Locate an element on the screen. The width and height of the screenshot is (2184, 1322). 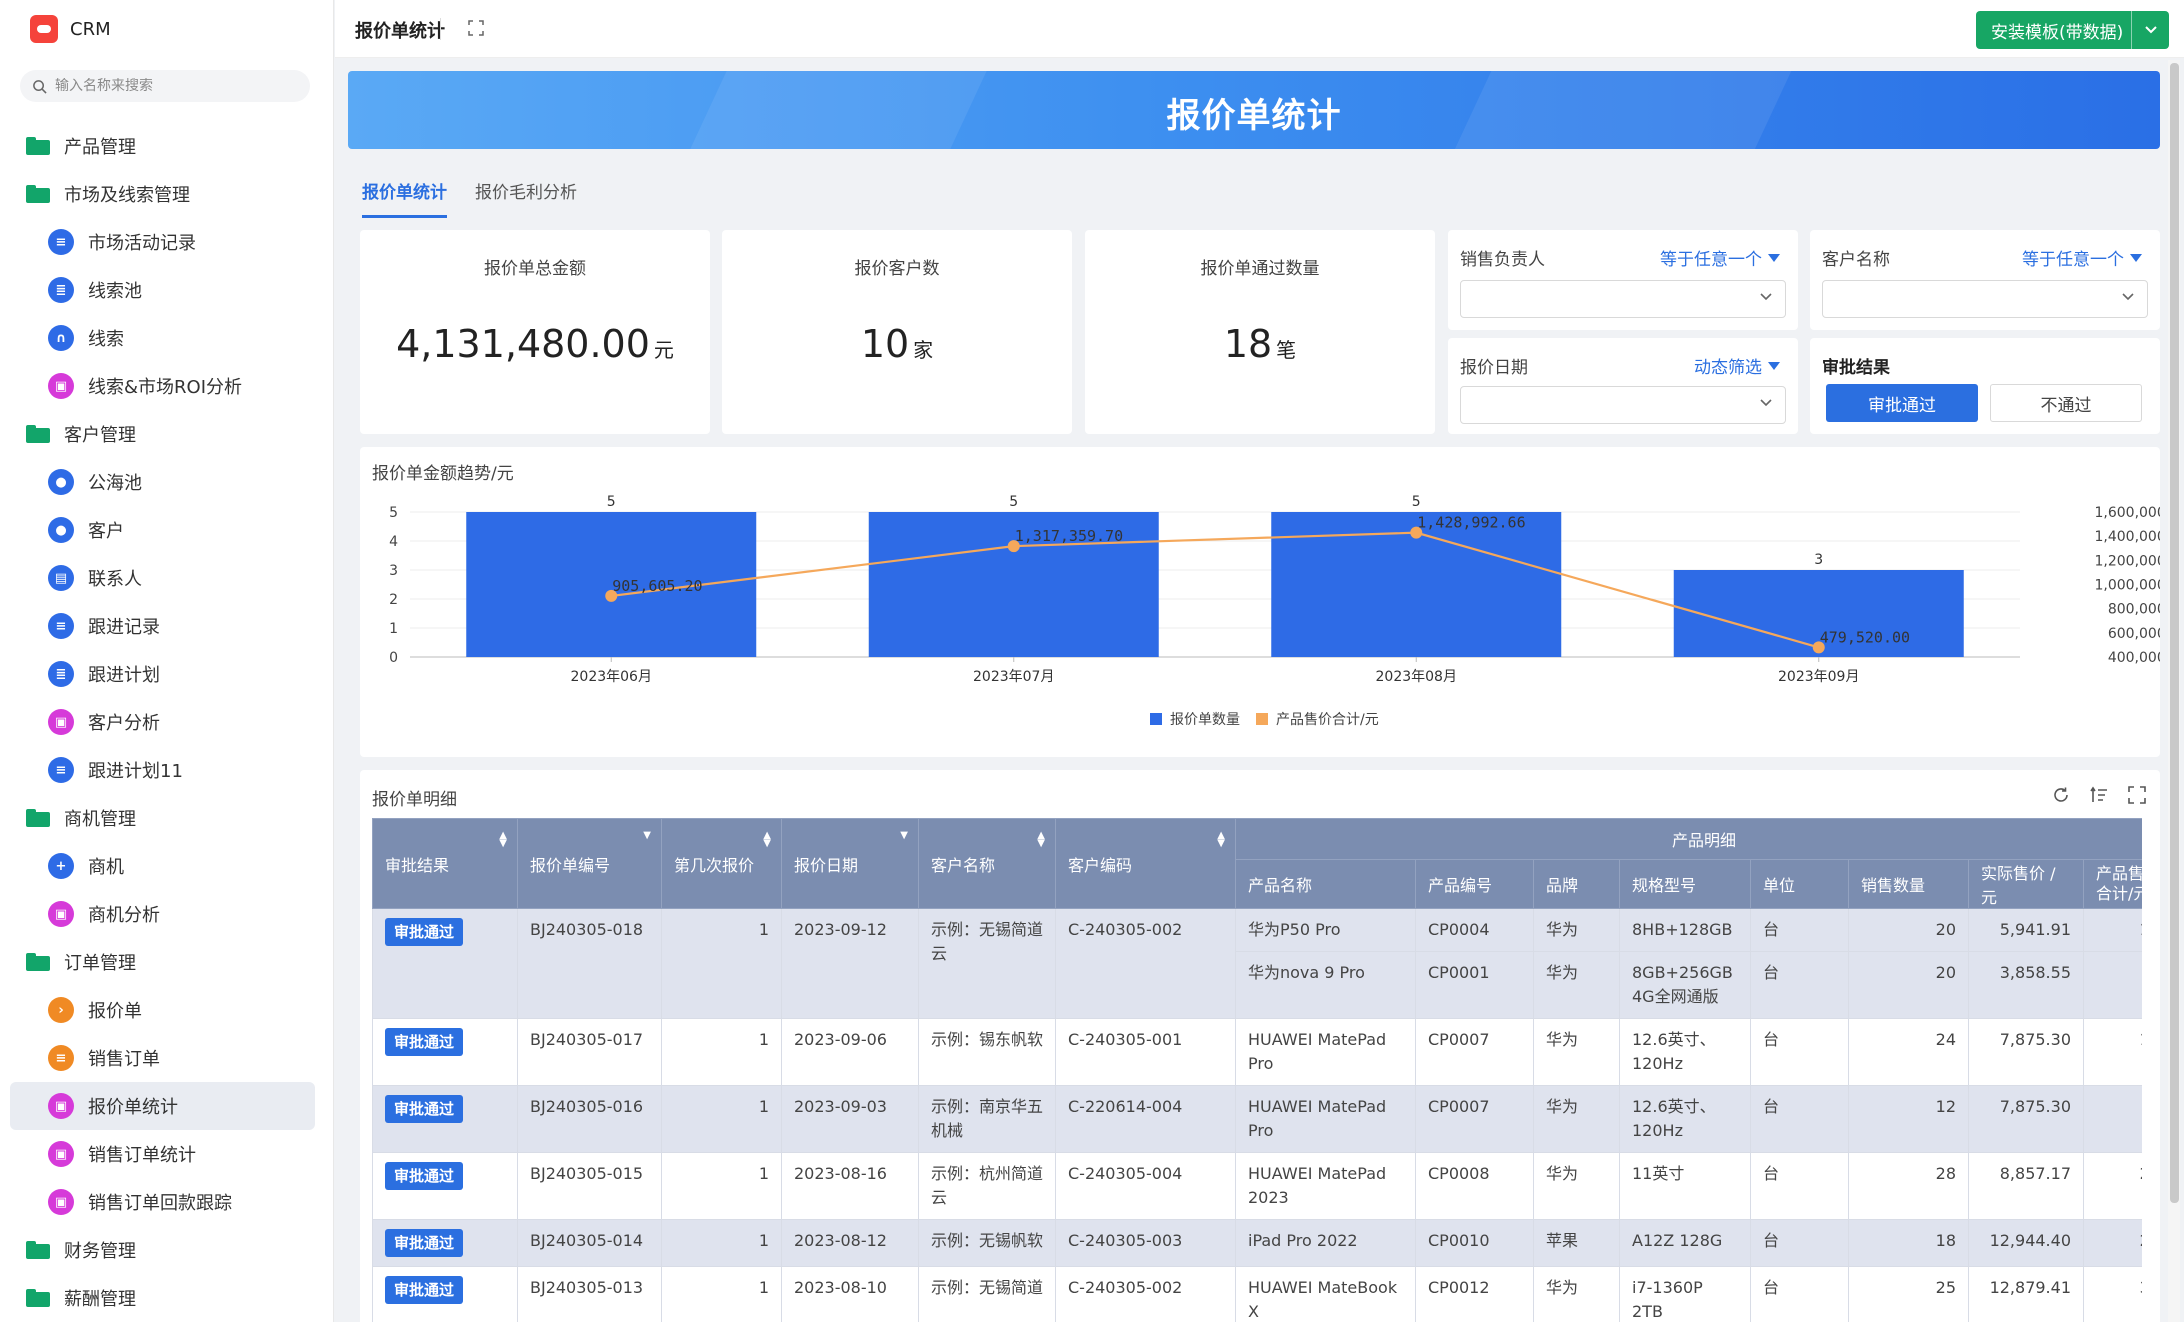
cell-price: 8,857.17 is located at coordinates (2026, 1186).